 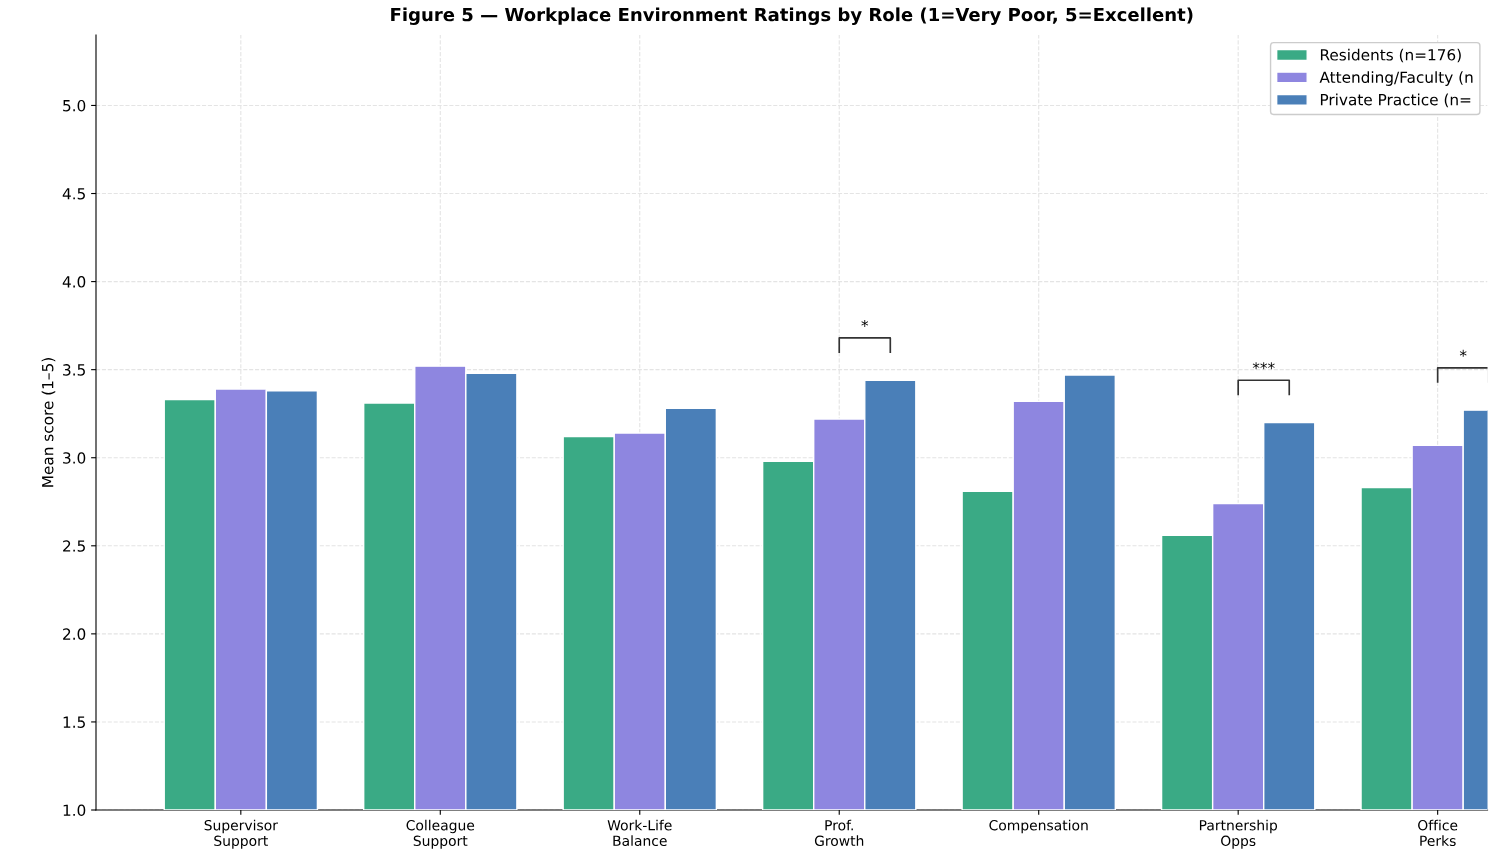 What do you see at coordinates (74, 634) in the screenshot?
I see `y-tick-label: 2.0` at bounding box center [74, 634].